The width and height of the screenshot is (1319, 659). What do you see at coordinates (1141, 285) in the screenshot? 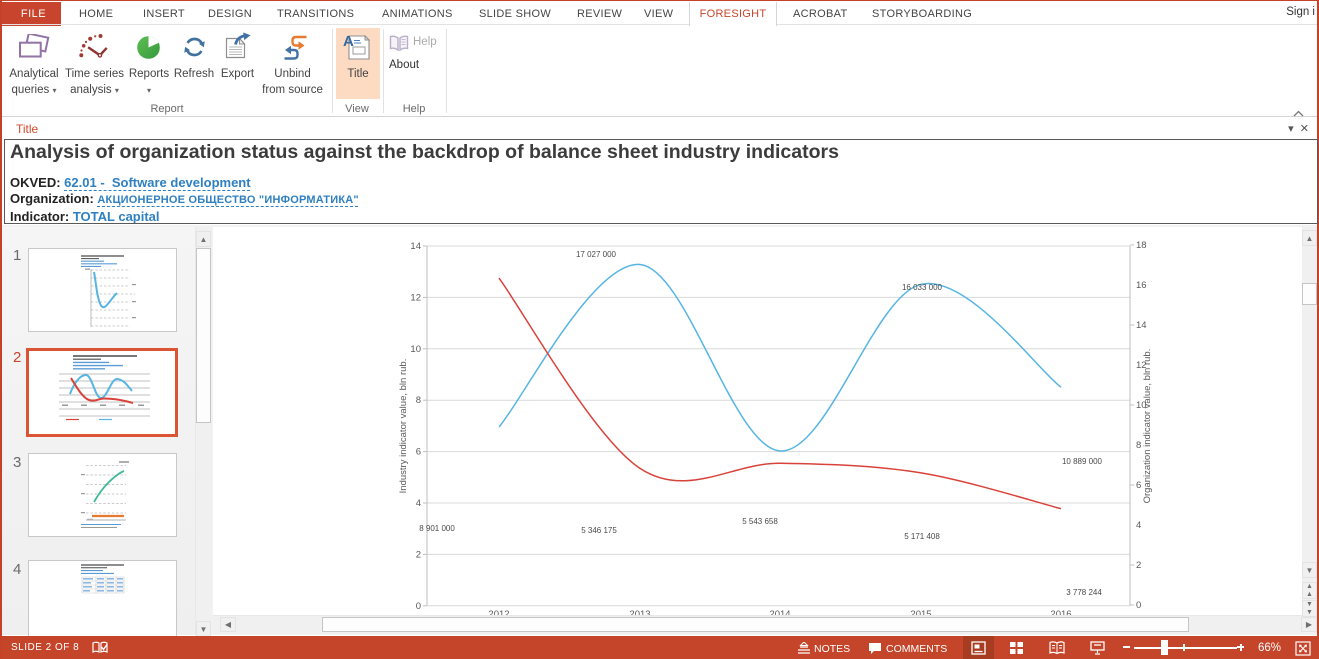
I see `svg-text: 16` at bounding box center [1141, 285].